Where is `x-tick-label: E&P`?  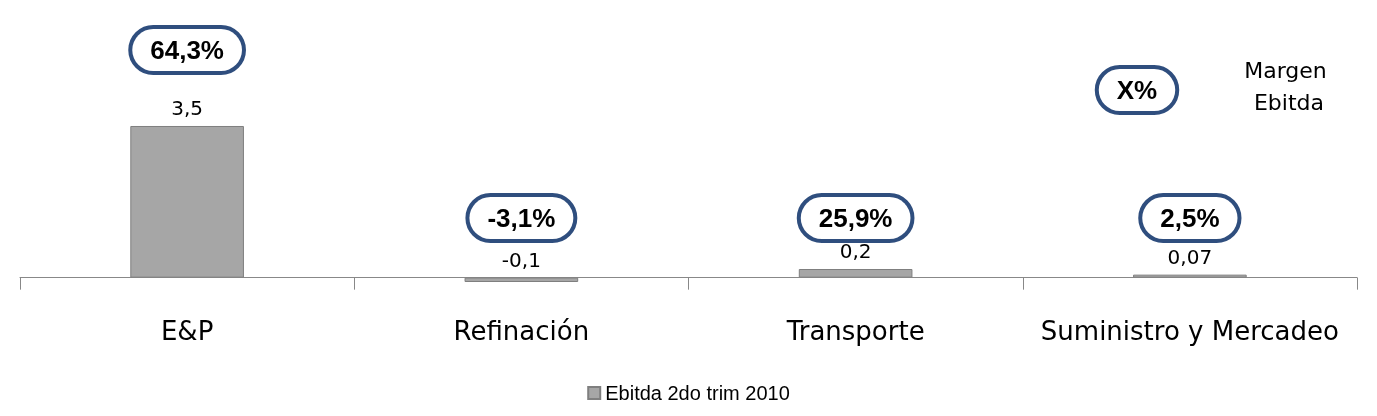
x-tick-label: E&P is located at coordinates (187, 331).